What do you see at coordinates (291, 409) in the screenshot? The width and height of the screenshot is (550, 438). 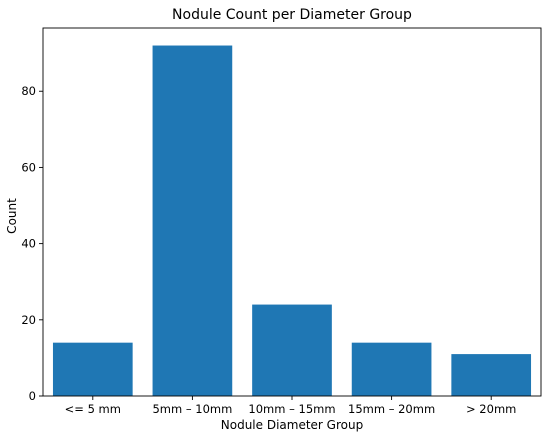 I see `x-tick-label: 10mm – 15mm` at bounding box center [291, 409].